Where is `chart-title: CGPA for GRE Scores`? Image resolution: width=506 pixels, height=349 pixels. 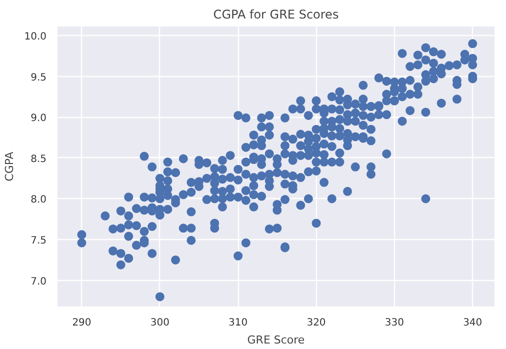 chart-title: CGPA for GRE Scores is located at coordinates (276, 15).